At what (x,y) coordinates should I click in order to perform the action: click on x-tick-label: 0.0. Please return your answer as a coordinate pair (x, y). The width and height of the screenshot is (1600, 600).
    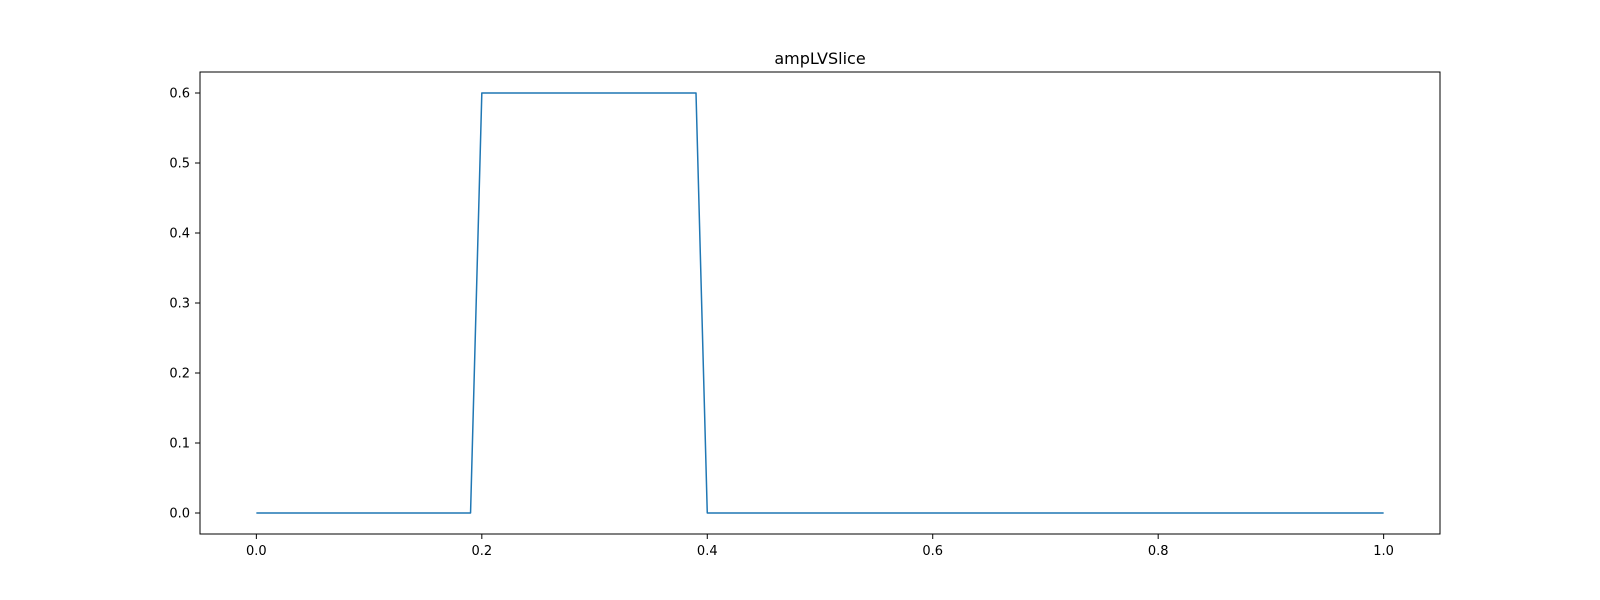
    Looking at the image, I should click on (256, 551).